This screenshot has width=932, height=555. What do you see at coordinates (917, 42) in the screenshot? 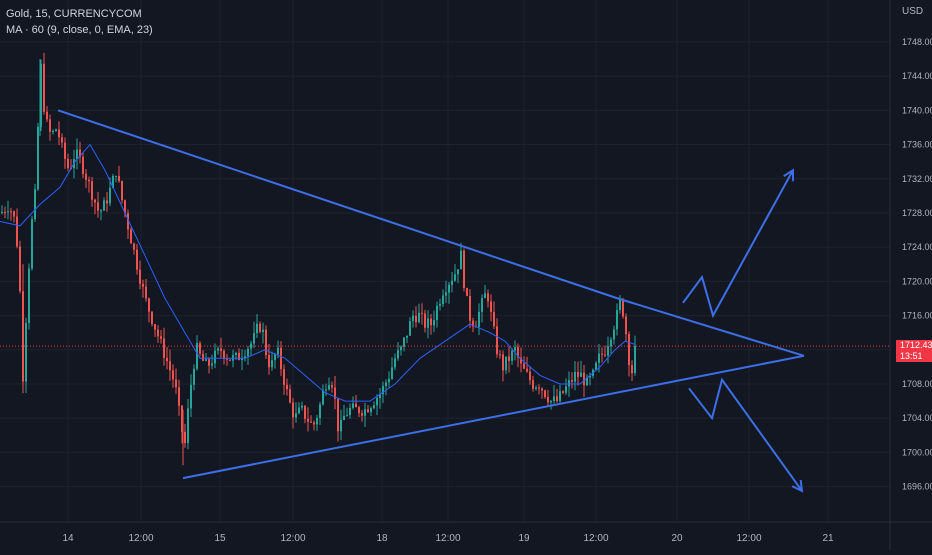
I see `y-tick-label: 1748.00` at bounding box center [917, 42].